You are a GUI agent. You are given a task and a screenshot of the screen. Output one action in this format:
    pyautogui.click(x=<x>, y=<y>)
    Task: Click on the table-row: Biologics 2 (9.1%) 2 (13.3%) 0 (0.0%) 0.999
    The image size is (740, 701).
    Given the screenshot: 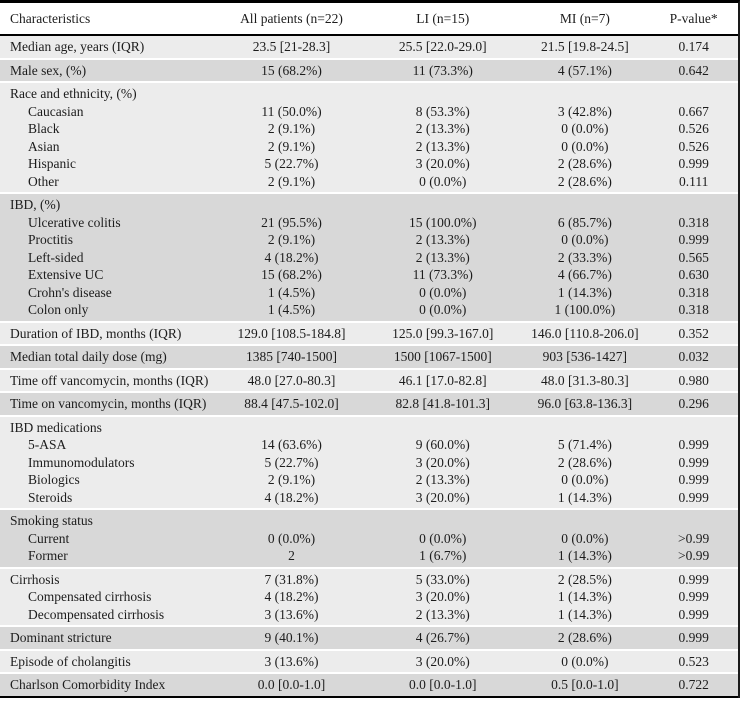 What is the action you would take?
    pyautogui.click(x=369, y=480)
    